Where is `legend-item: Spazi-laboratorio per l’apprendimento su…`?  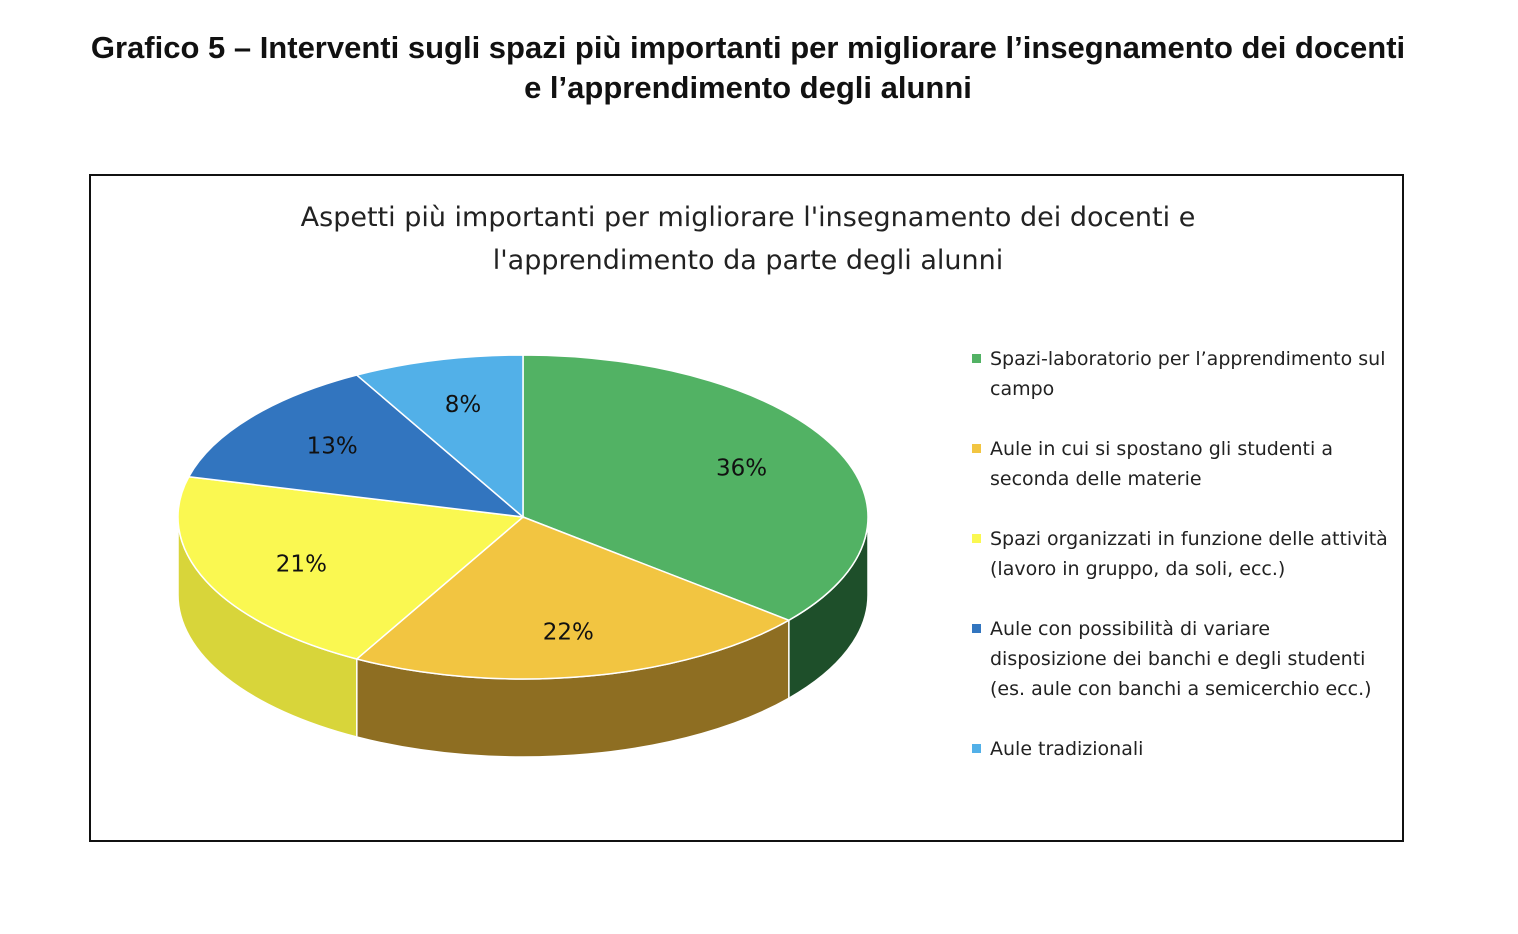 legend-item: Spazi-laboratorio per l’apprendimento su… is located at coordinates (1182, 374).